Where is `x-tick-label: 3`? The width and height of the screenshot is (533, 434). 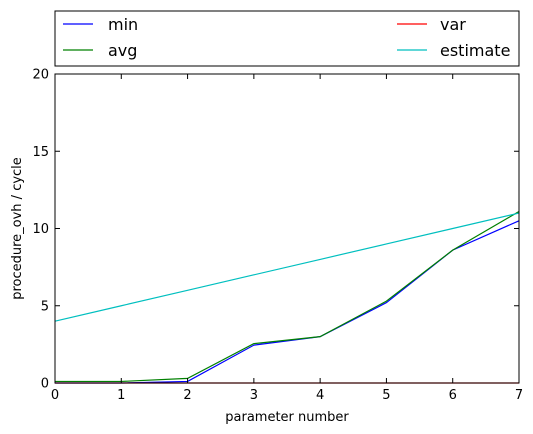
x-tick-label: 3 is located at coordinates (254, 395).